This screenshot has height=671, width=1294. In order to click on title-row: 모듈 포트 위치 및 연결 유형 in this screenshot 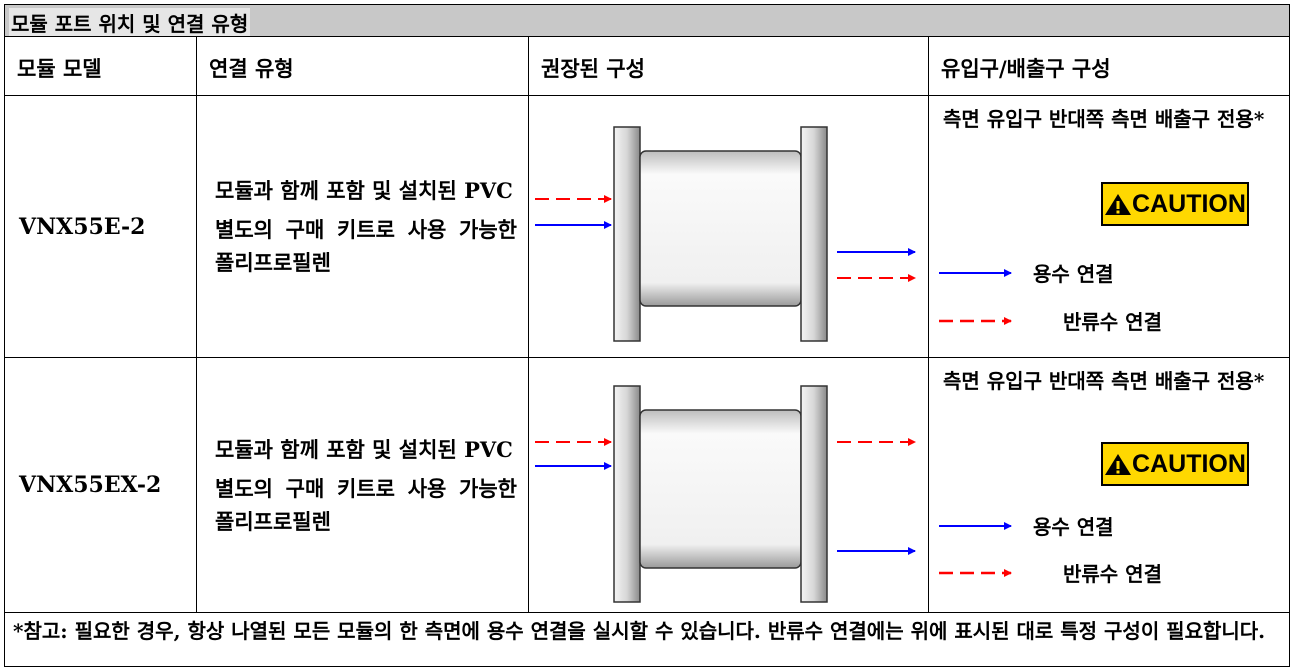, I will do `click(647, 20)`.